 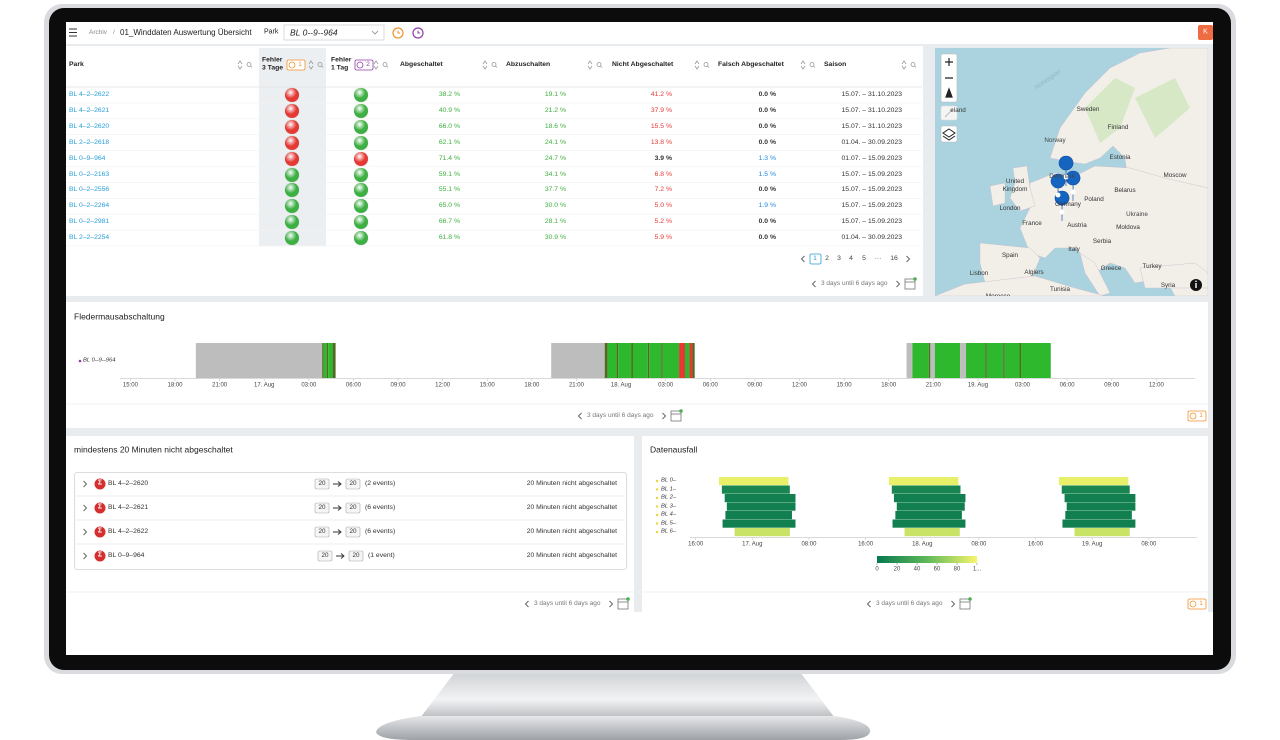 I want to click on column-header: Park, so click(x=76, y=64).